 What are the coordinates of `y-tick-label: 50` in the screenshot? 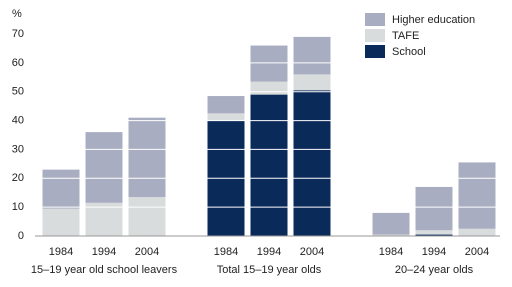 It's located at (18, 92).